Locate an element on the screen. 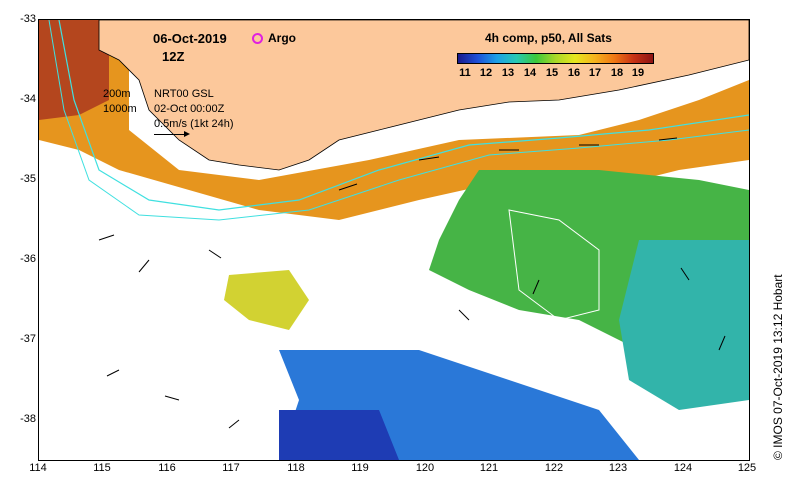 This screenshot has width=790, height=492. lon-tick: 119 is located at coordinates (360, 468).